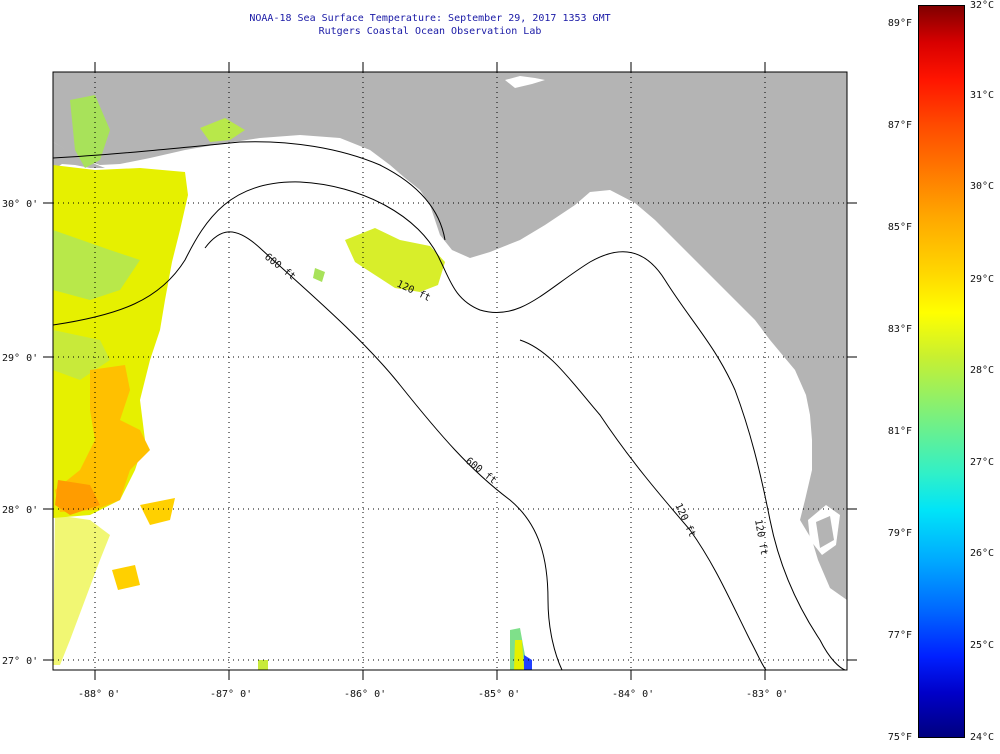  Describe the element at coordinates (20, 204) in the screenshot. I see `lat-label: 30° 0'` at that location.